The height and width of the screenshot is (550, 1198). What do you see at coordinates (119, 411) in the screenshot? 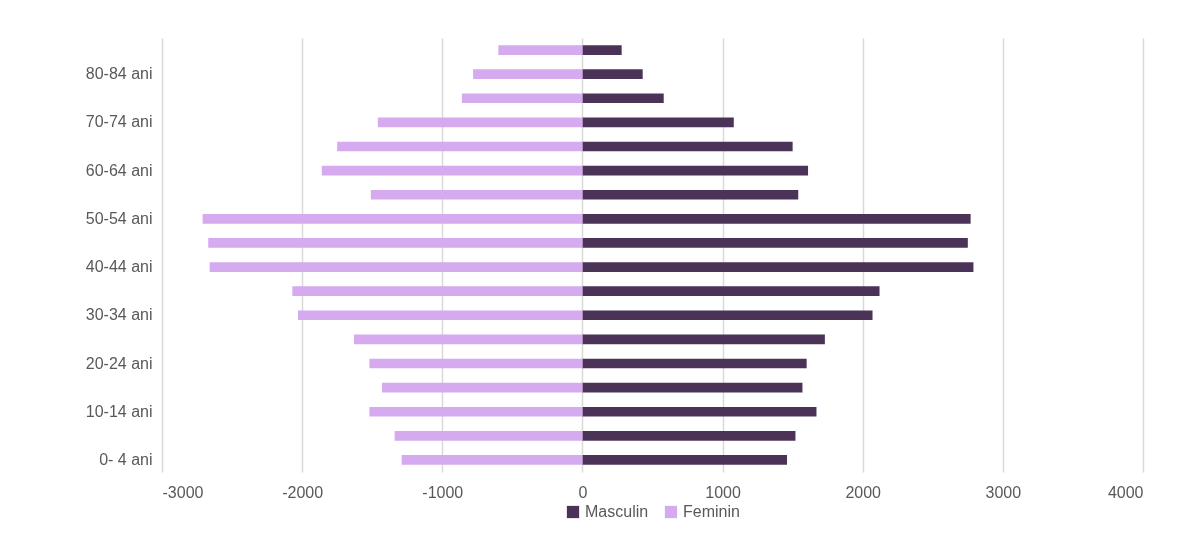
I see `y-tick-label: 10-14 ani` at bounding box center [119, 411].